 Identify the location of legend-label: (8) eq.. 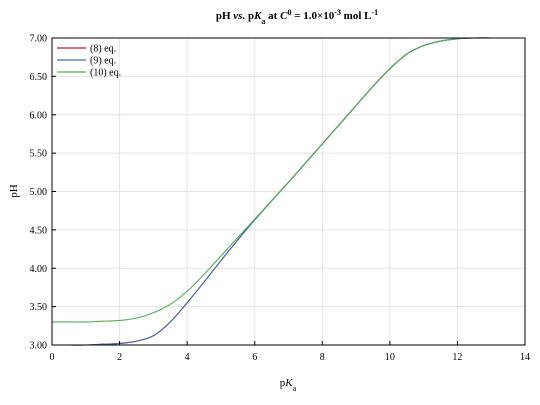
(103, 49).